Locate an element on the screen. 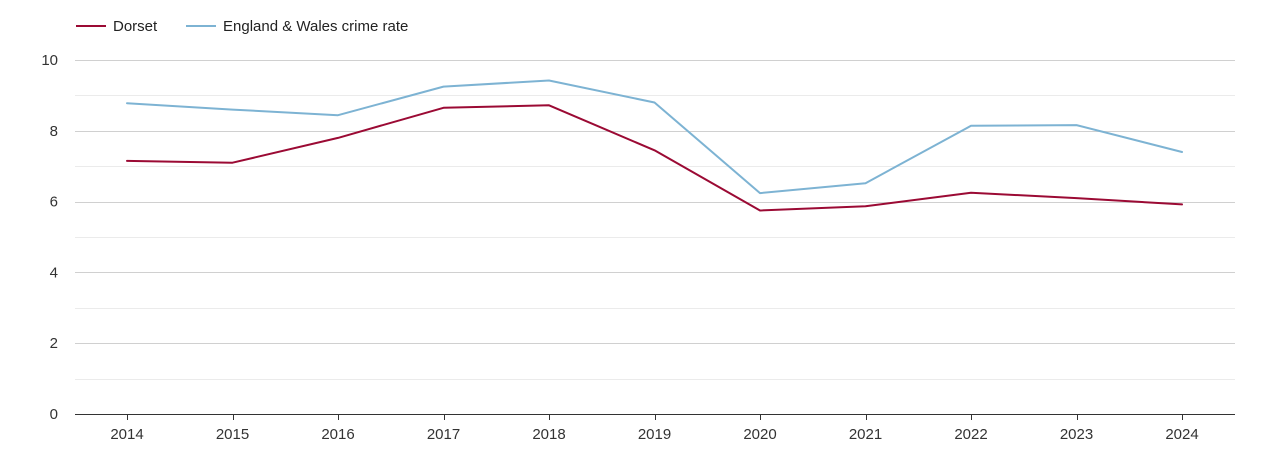  x-tick-label: 2014 is located at coordinates (126, 434).